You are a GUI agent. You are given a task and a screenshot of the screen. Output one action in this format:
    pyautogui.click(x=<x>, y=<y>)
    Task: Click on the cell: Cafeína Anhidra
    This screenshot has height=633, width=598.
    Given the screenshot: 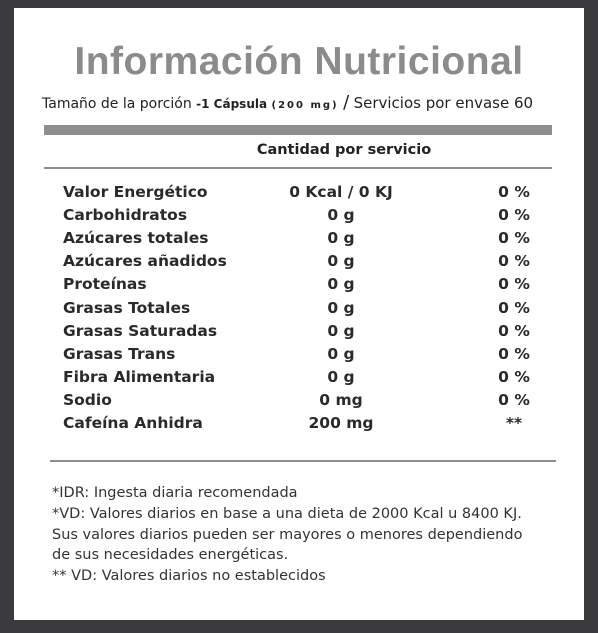 What is the action you would take?
    pyautogui.click(x=133, y=423)
    